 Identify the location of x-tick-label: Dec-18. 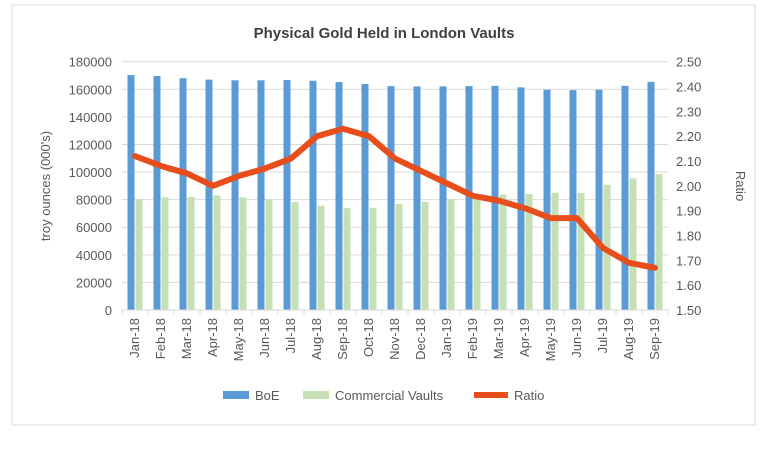
(420, 339).